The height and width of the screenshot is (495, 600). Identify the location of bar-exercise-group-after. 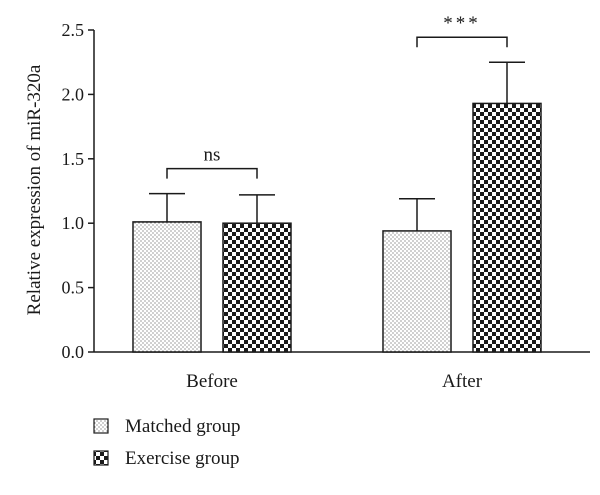
(507, 227).